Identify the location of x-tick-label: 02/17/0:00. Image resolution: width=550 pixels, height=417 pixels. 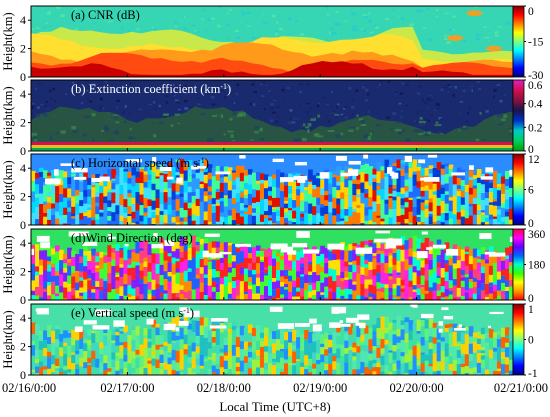
(127, 388).